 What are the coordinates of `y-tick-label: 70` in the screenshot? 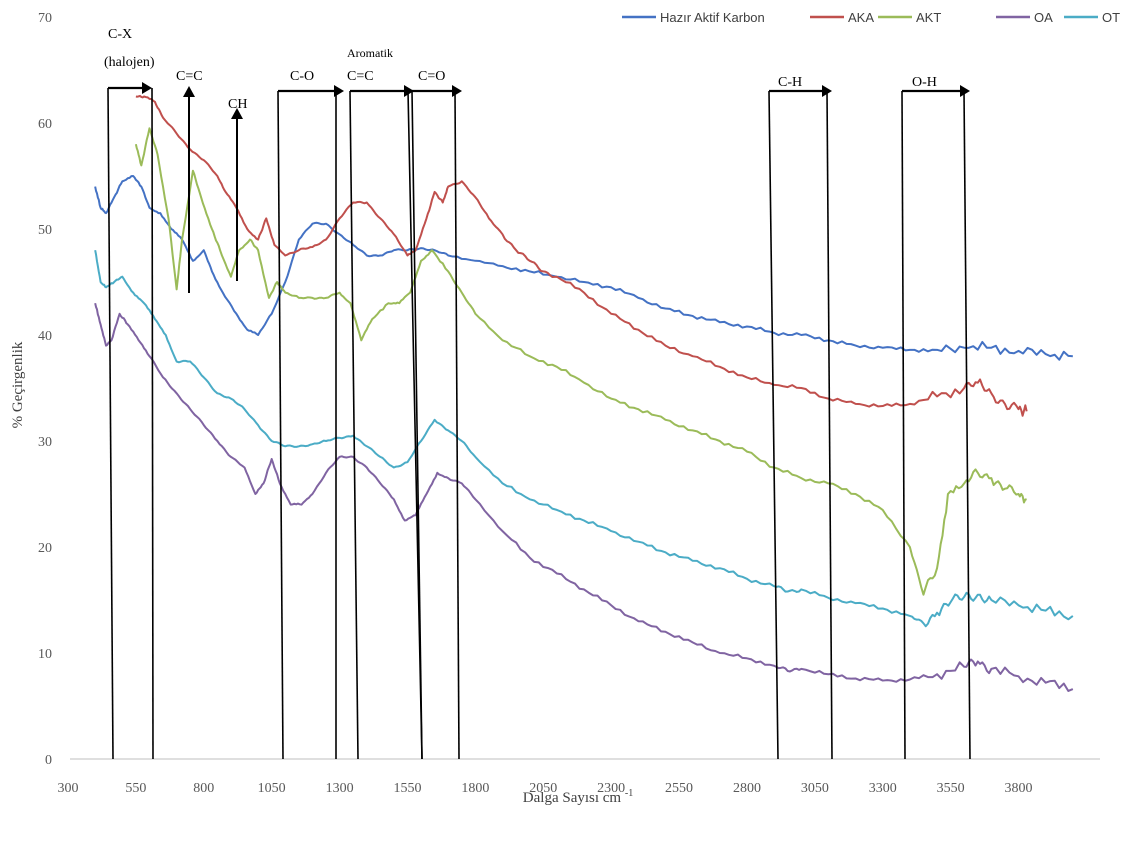 It's located at (45, 18).